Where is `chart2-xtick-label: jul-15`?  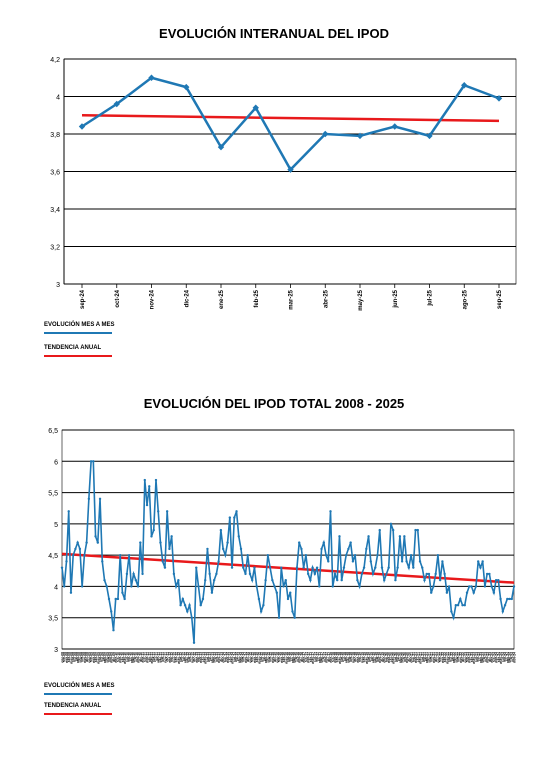 chart2-xtick-label: jul-15 is located at coordinates (264, 657).